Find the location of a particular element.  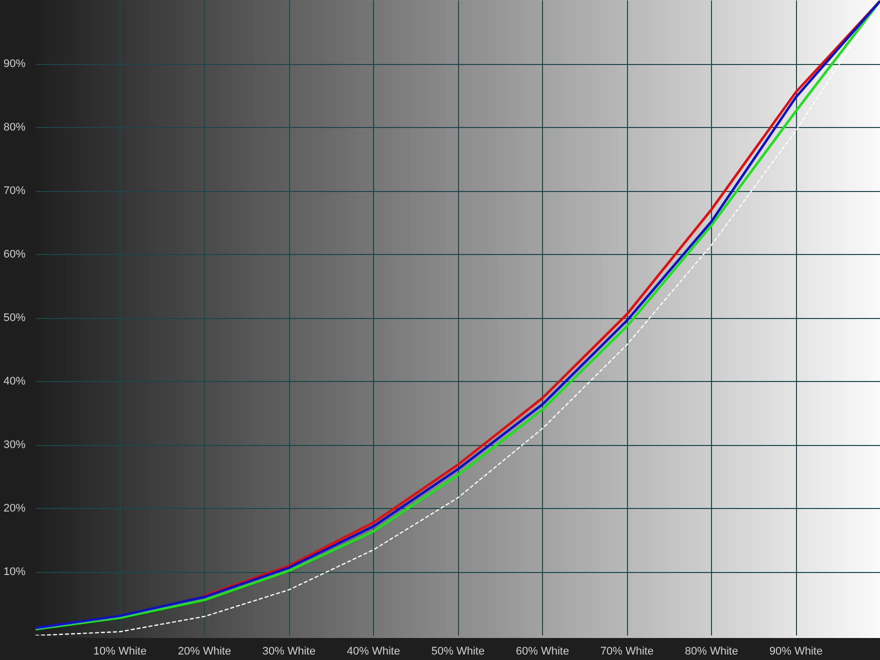

x-tick-label: 90% White is located at coordinates (796, 652).